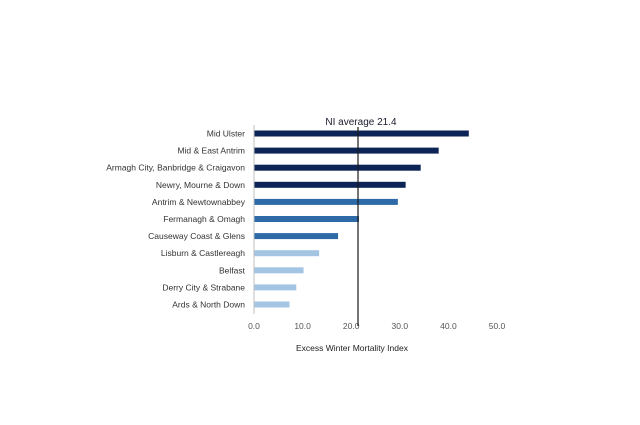  Describe the element at coordinates (175, 168) in the screenshot. I see `category-label-2: Armagh City, Banbridge & Craigavon` at that location.